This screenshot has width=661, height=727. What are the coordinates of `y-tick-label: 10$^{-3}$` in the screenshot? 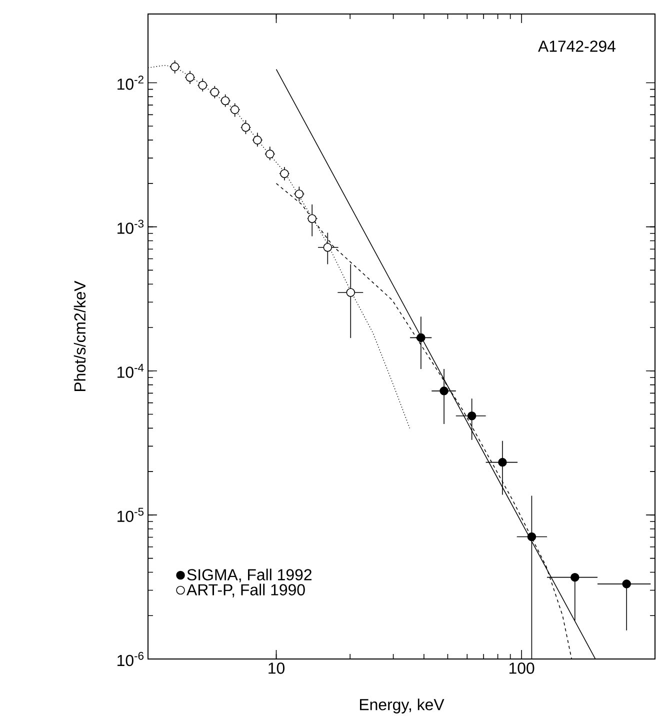 It's located at (131, 227).